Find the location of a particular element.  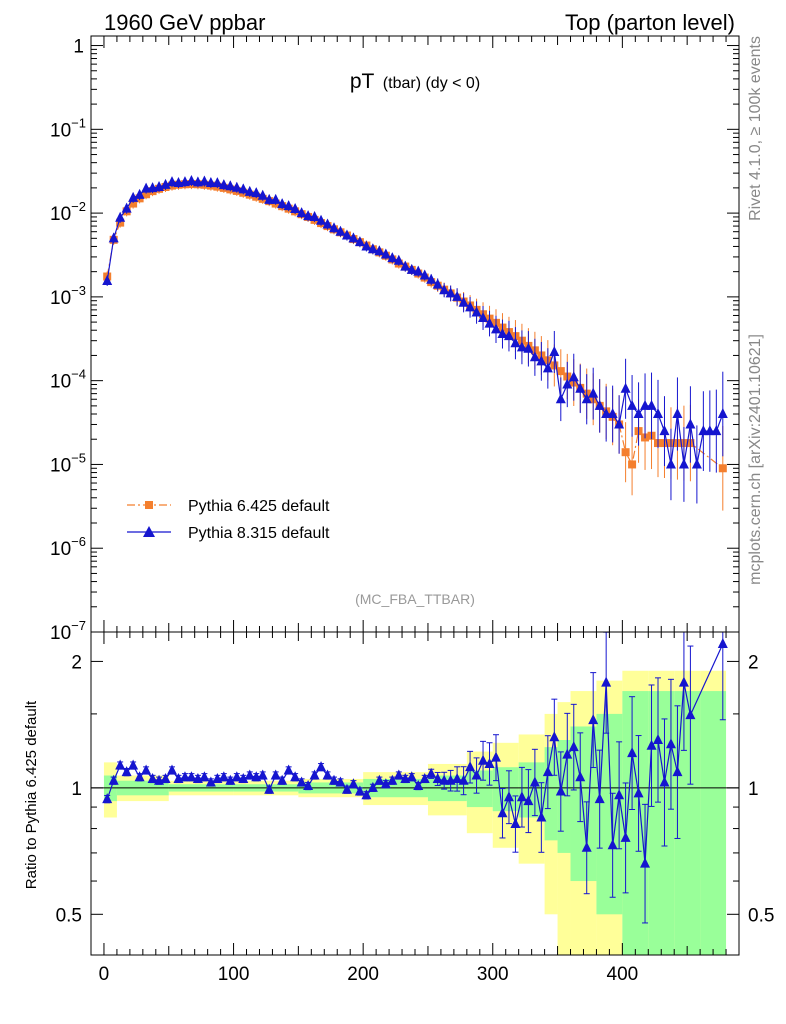

legend-label-pythia8: Pythia 8.315 default is located at coordinates (259, 533).